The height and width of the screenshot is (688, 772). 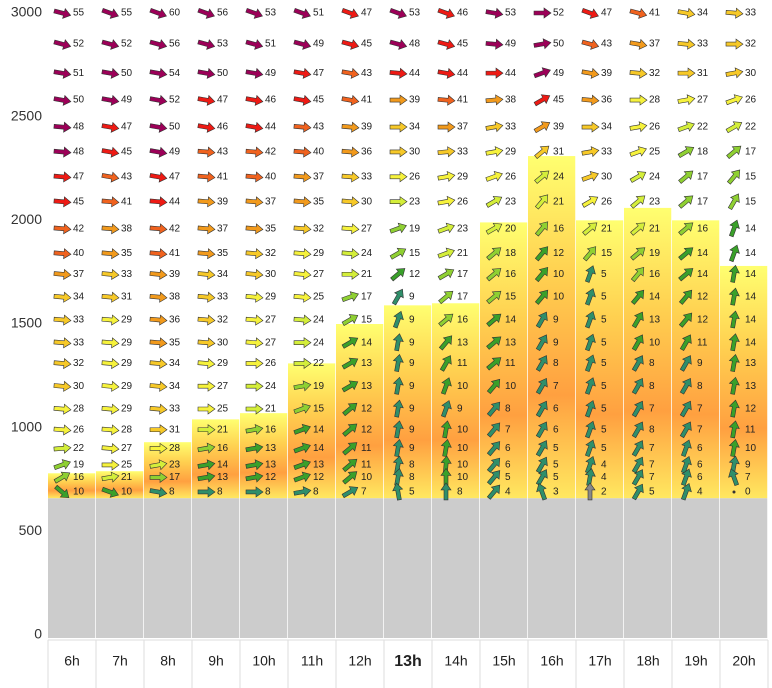 What do you see at coordinates (504, 568) in the screenshot?
I see `ground` at bounding box center [504, 568].